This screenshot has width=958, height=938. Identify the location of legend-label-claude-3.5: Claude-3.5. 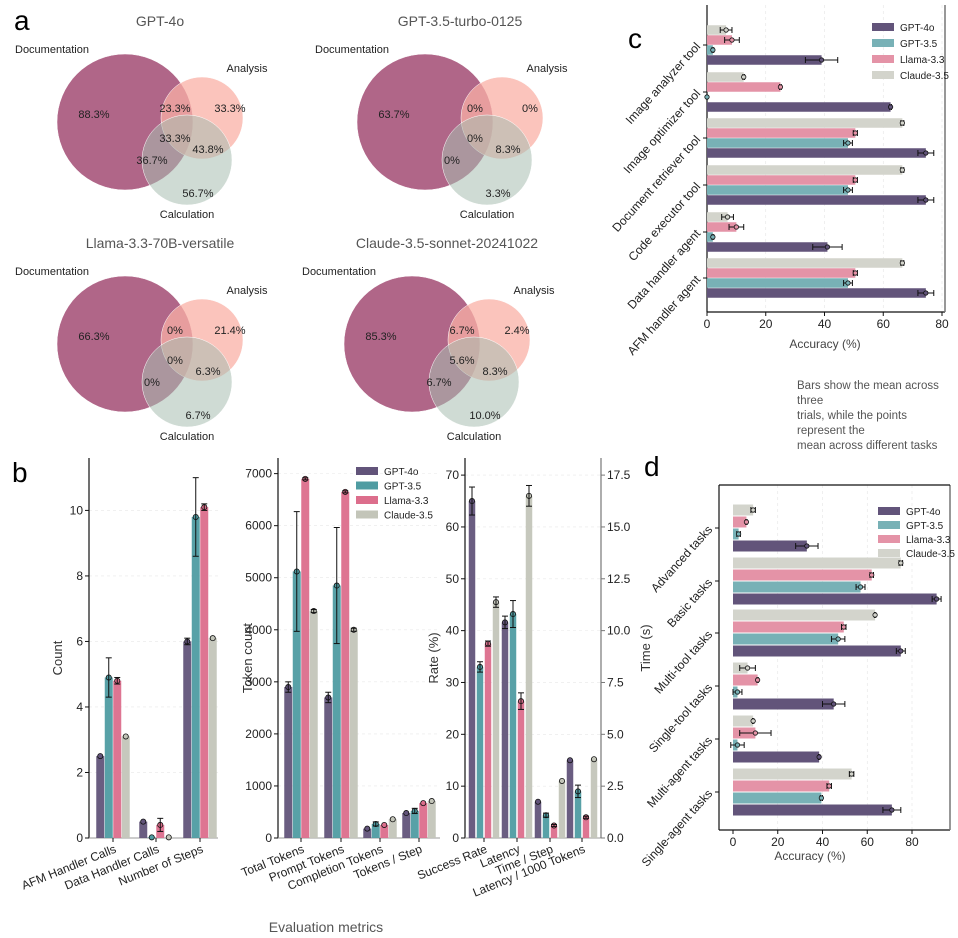
(408, 516).